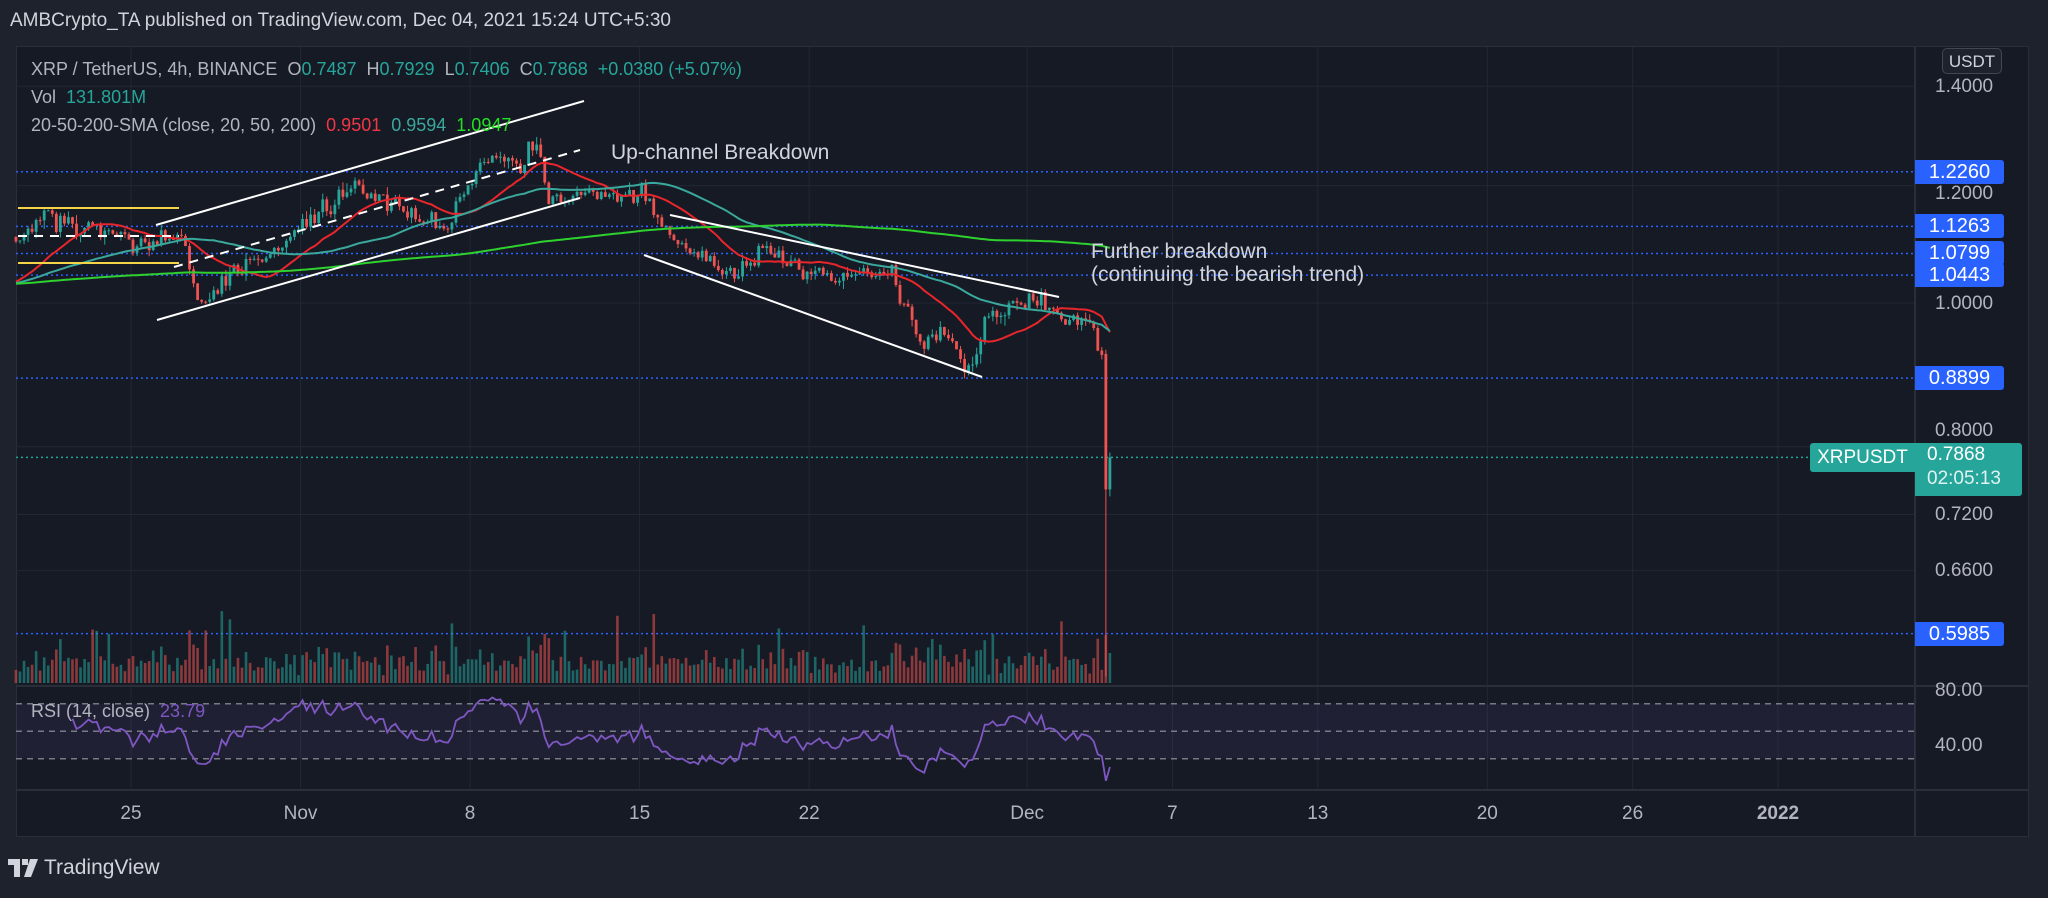 This screenshot has width=2048, height=898. Describe the element at coordinates (1968, 469) in the screenshot. I see `last-price-label: 0.7868 02:05:13` at that location.